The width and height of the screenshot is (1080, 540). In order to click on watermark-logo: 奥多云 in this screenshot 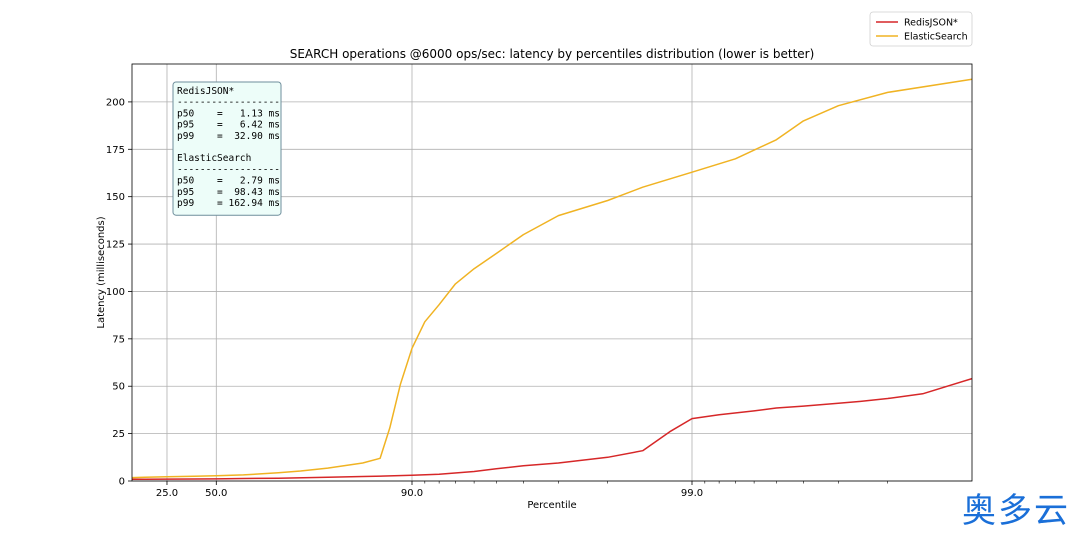, I will do `click(1016, 511)`.